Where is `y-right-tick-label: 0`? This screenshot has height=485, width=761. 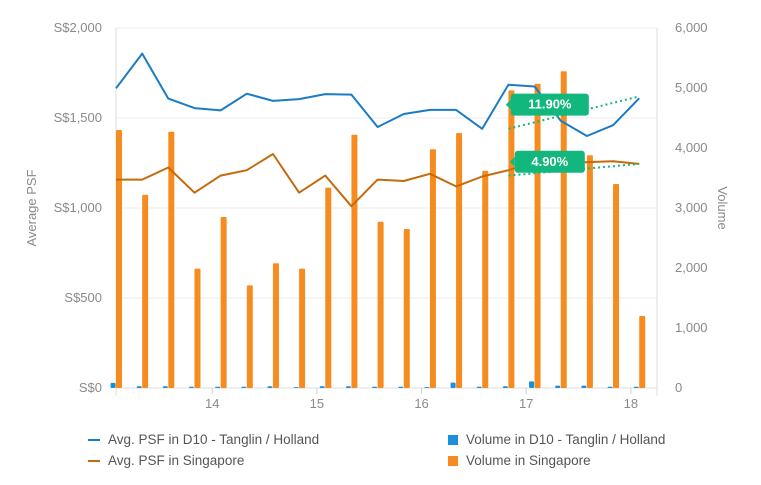 y-right-tick-label: 0 is located at coordinates (678, 387).